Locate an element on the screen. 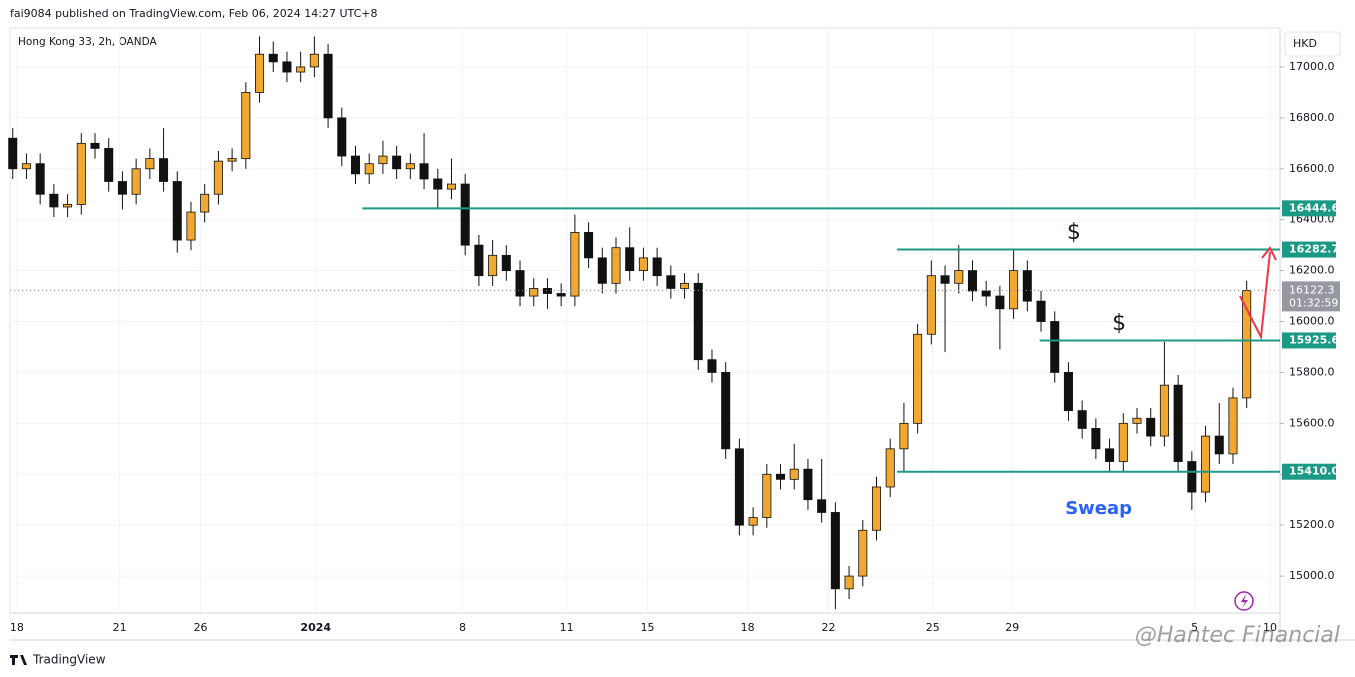 This screenshot has width=1355, height=677. y-tick-label: 17000.0 is located at coordinates (1312, 66).